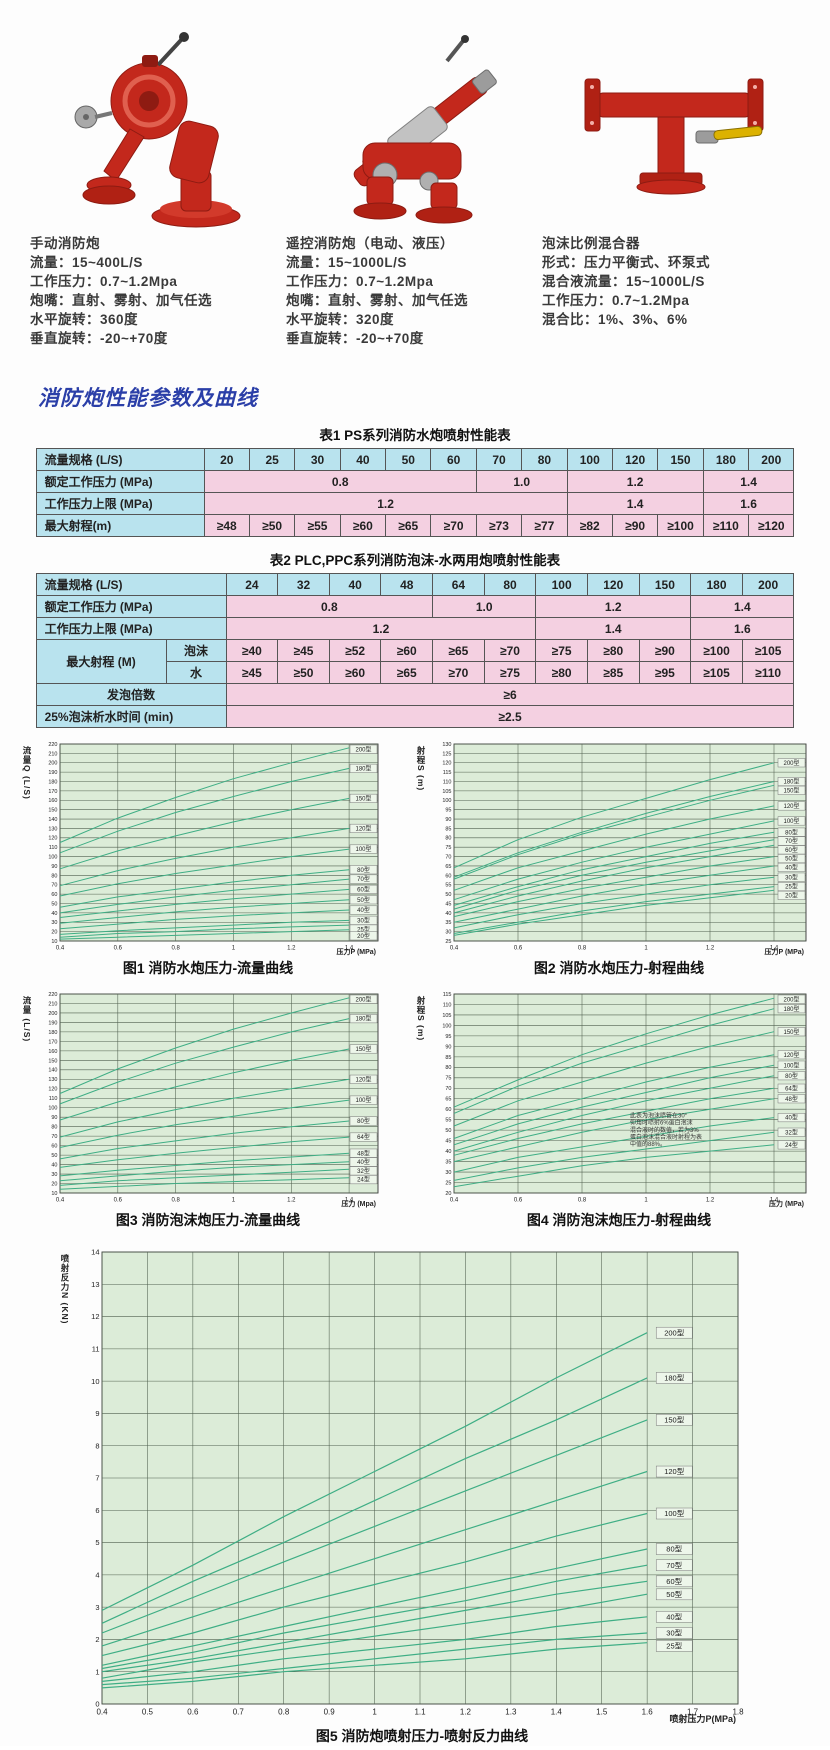 The height and width of the screenshot is (1750, 830). Describe the element at coordinates (208, 968) in the screenshot. I see `fig1-caption: 图1 消防水炮压力-流量曲线` at that location.